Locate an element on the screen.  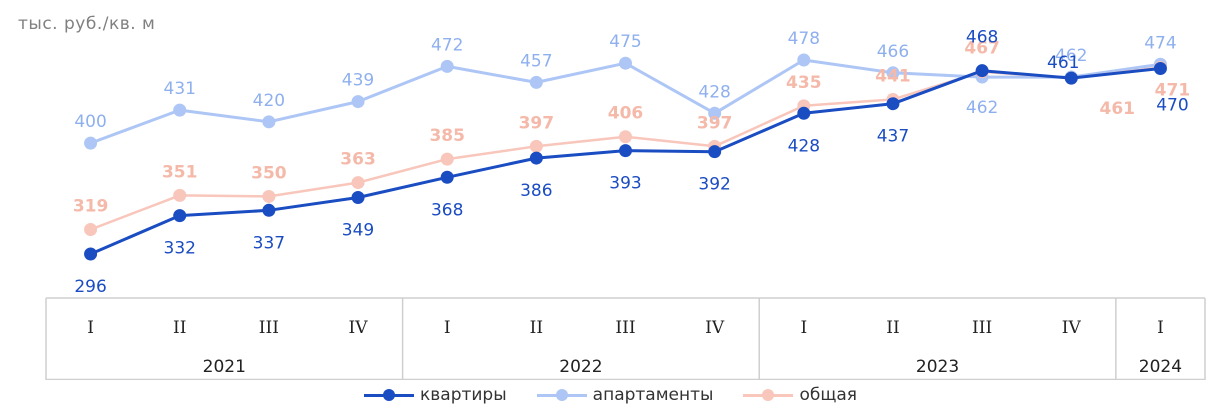
series-serviced-apartments-data-label: 472 is located at coordinates (447, 45).